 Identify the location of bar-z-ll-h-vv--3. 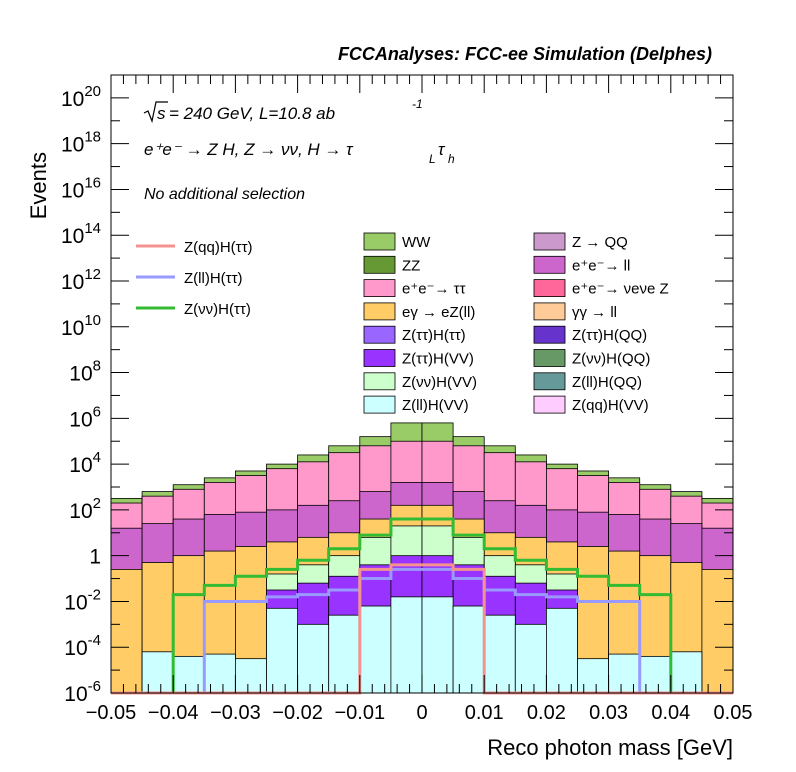
(219, 673).